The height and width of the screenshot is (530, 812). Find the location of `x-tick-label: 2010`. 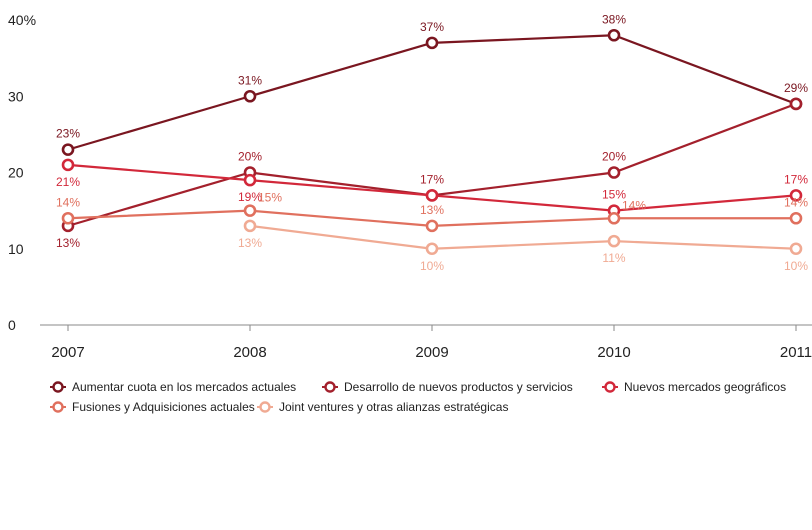

x-tick-label: 2010 is located at coordinates (613, 352).